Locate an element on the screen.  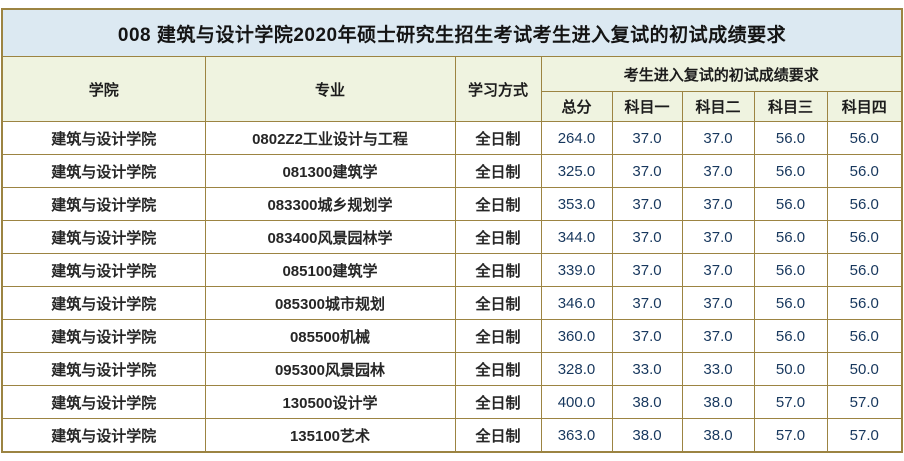
cell-subject-2: 33.0 is located at coordinates (718, 369).